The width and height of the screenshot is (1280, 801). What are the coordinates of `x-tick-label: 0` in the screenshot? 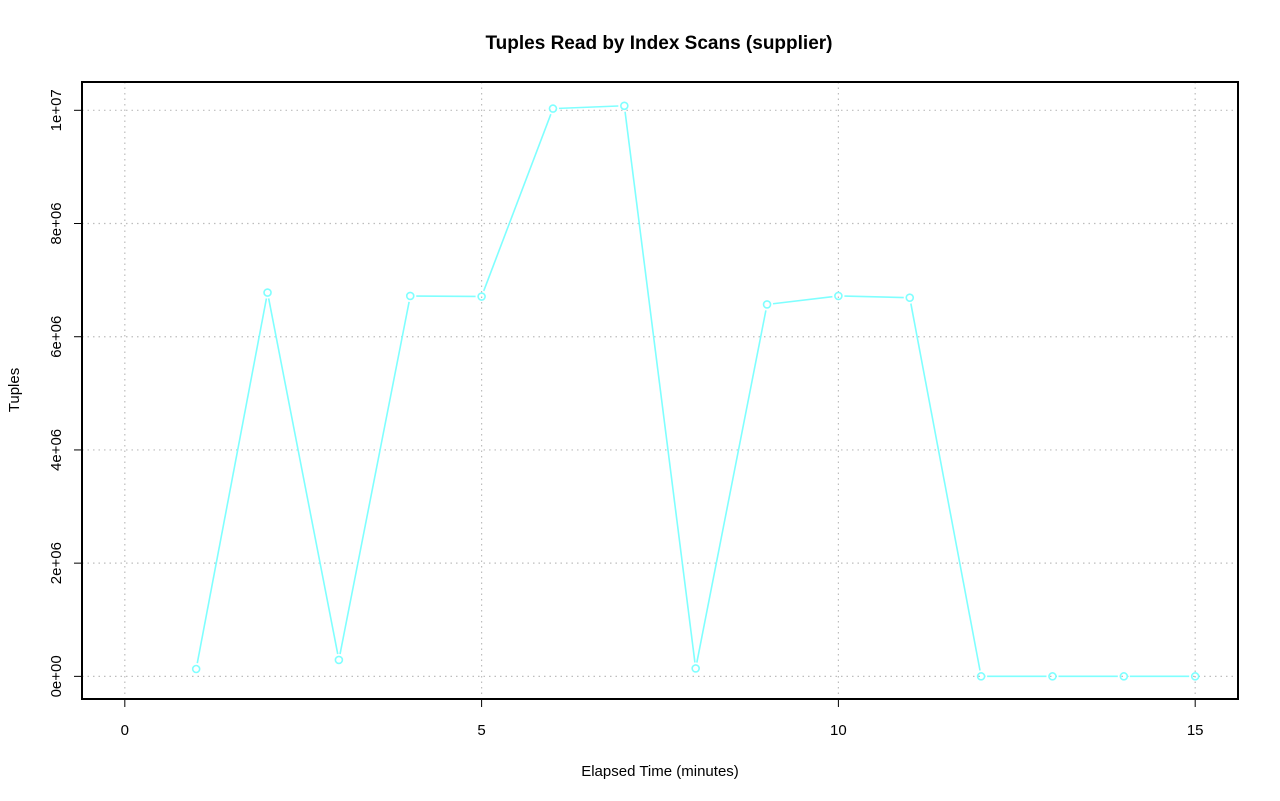 It's located at (125, 730).